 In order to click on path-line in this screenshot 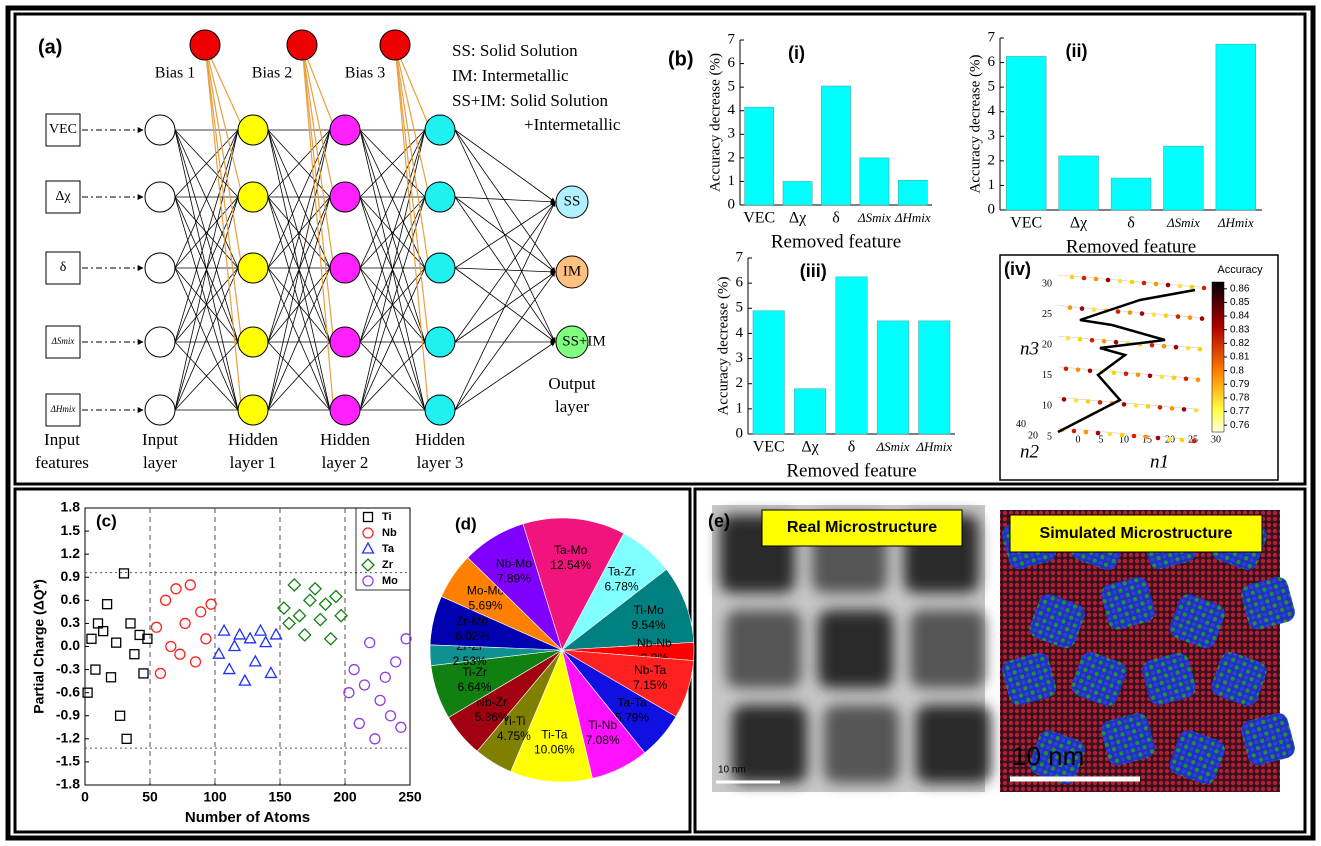, I will do `click(1126, 361)`.